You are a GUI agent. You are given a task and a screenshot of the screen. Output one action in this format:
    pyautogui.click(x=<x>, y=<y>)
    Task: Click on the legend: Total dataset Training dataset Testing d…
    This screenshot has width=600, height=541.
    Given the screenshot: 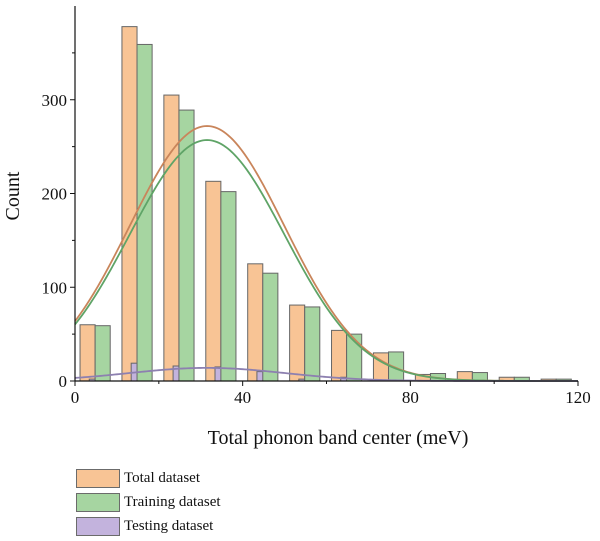 What is the action you would take?
    pyautogui.click(x=148, y=502)
    